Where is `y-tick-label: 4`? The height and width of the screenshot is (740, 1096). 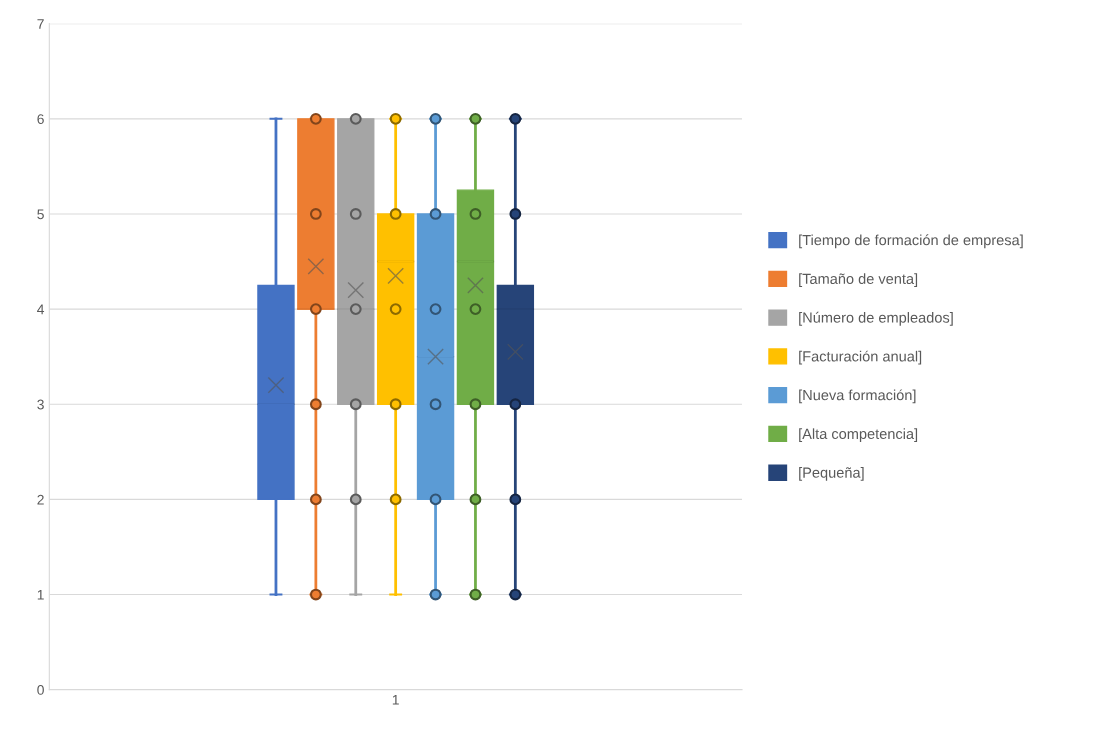 y-tick-label: 4 is located at coordinates (41, 309).